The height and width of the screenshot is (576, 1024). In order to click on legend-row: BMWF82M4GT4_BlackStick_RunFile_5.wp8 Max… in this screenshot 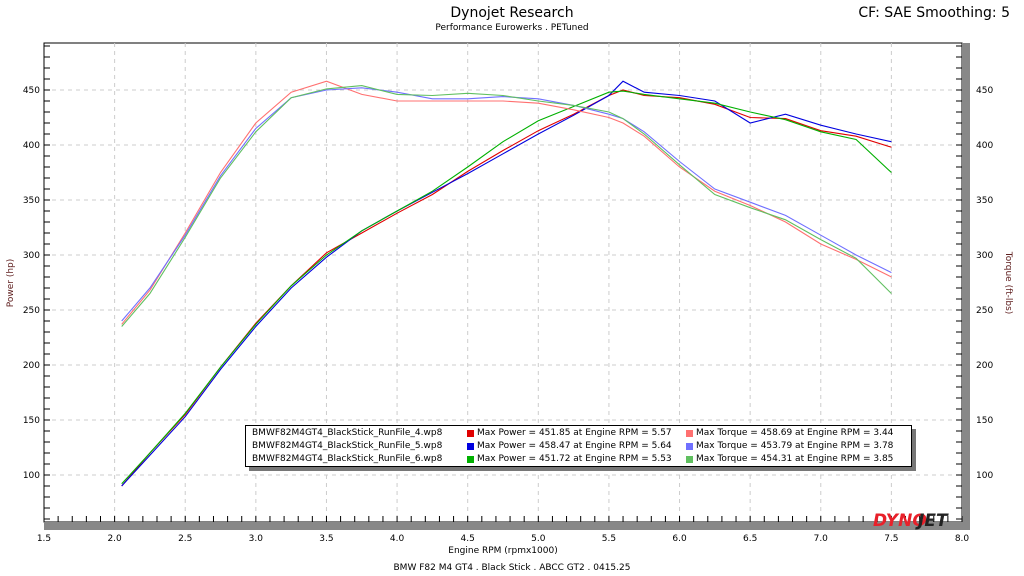, I will do `click(578, 446)`.